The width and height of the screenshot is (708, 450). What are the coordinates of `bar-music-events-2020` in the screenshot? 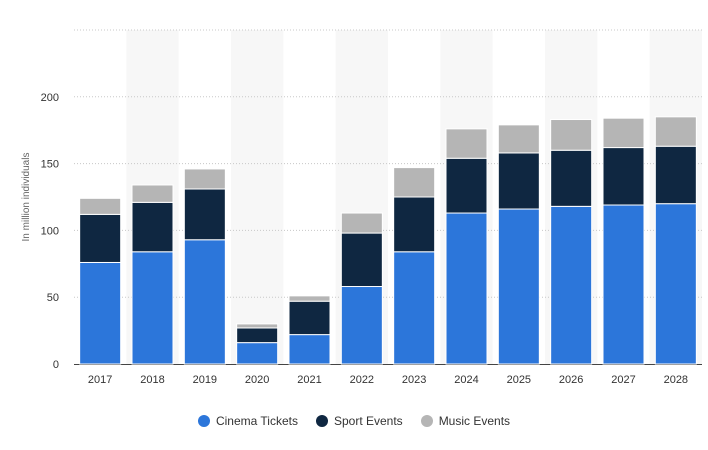 It's located at (257, 326).